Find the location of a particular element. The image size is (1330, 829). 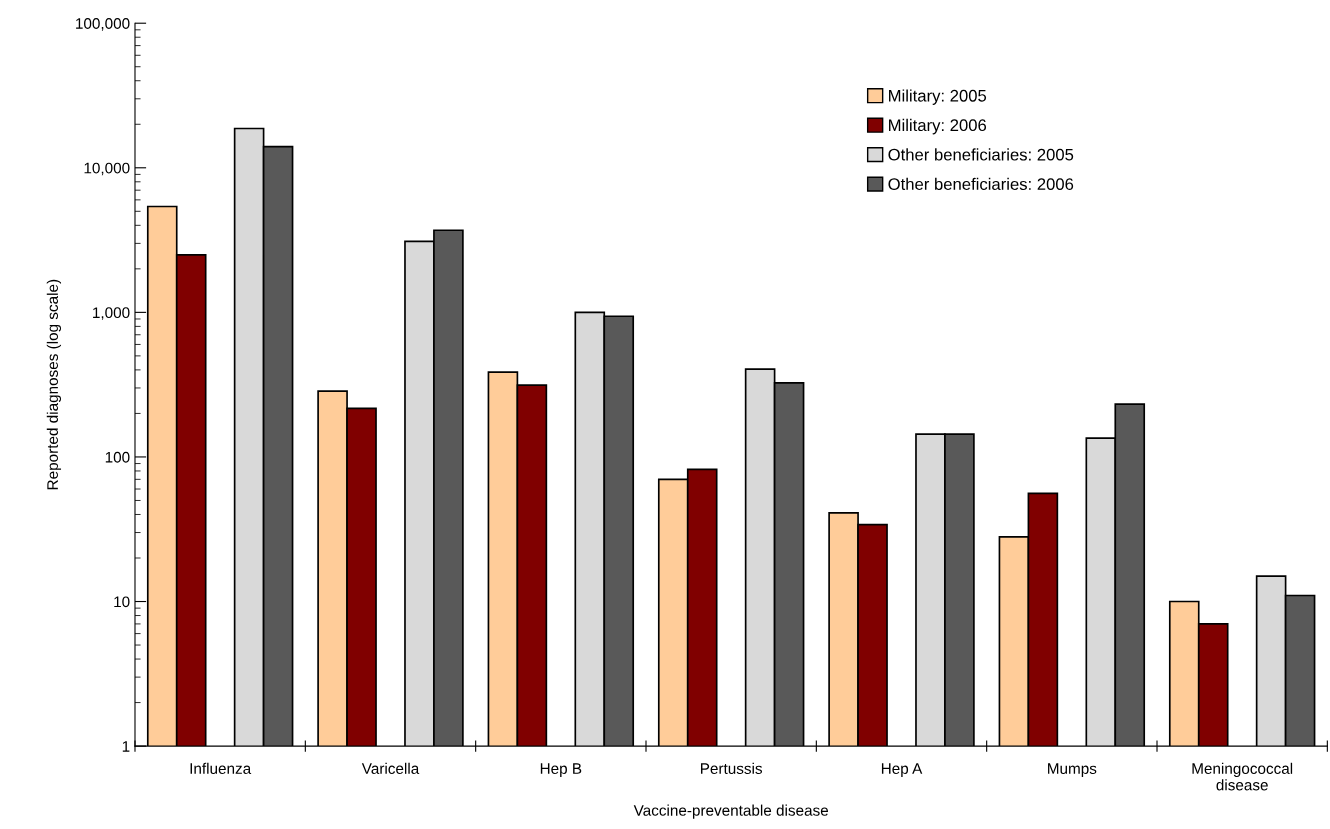

y-tick-label: 10,000 is located at coordinates (107, 169).